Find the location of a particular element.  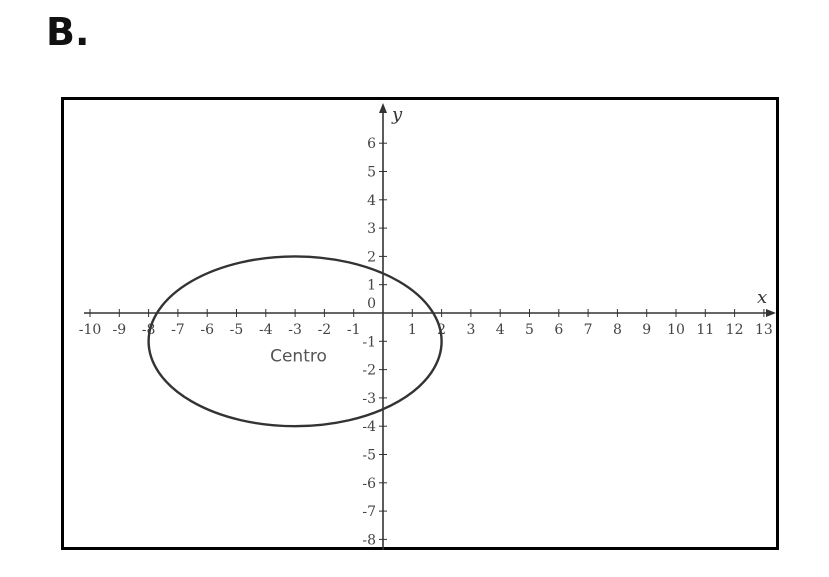

ellipse-center-label: Centro is located at coordinates (298, 356).